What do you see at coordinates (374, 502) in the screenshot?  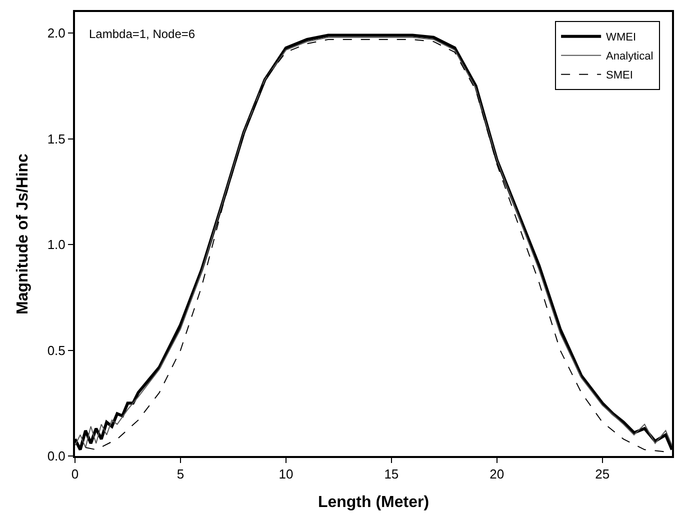 I see `x-axis-title: Length (Meter)` at bounding box center [374, 502].